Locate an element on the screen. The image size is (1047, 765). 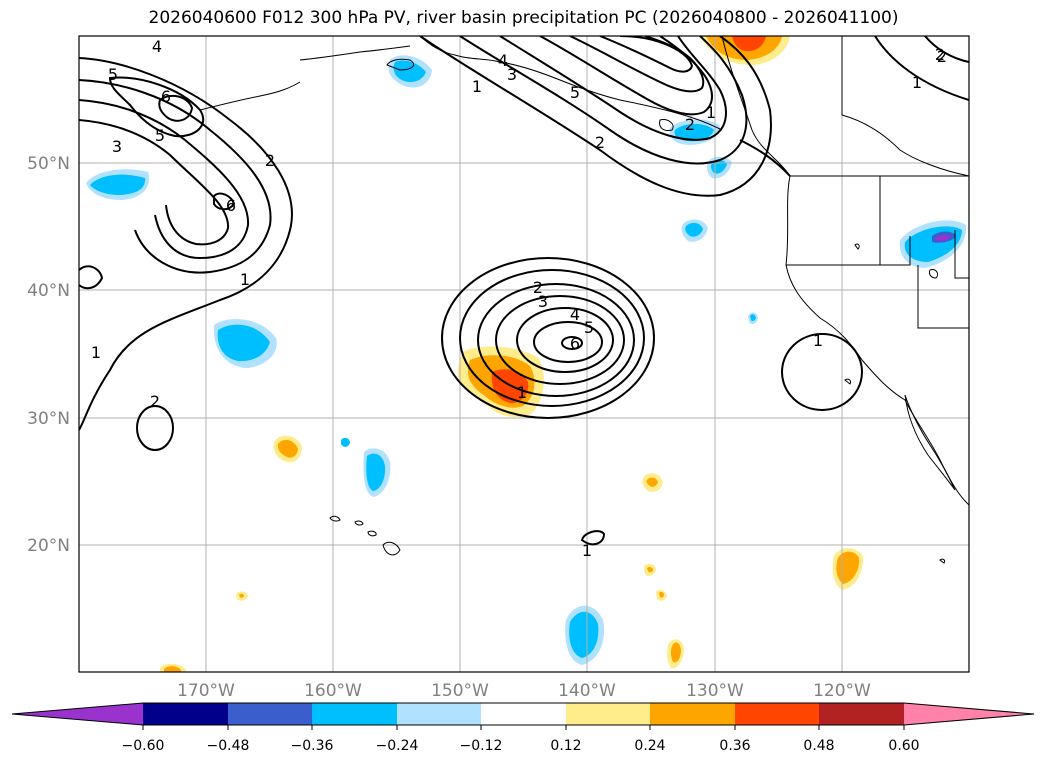
colorbar-tick: −0.12 is located at coordinates (481, 746).